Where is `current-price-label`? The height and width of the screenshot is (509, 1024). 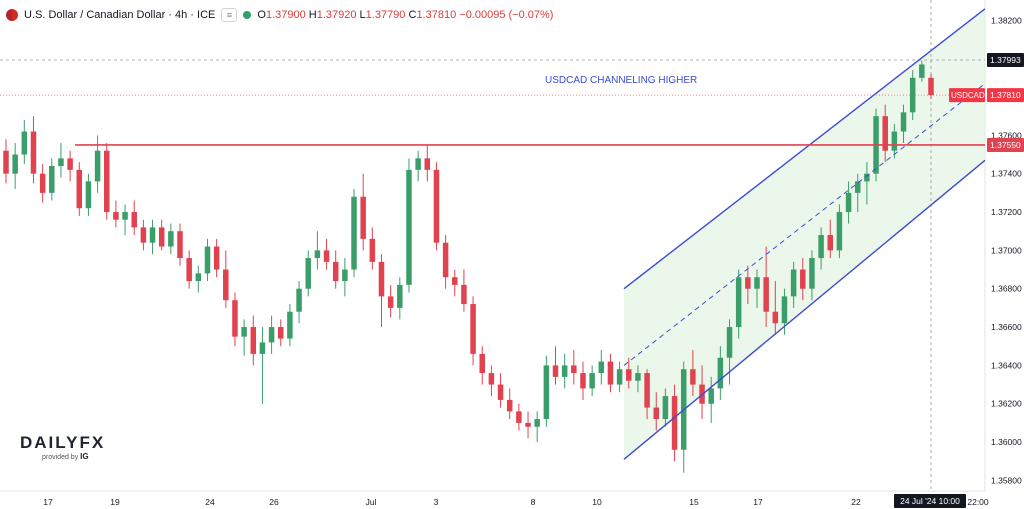
current-price-label is located at coordinates (1005, 95).